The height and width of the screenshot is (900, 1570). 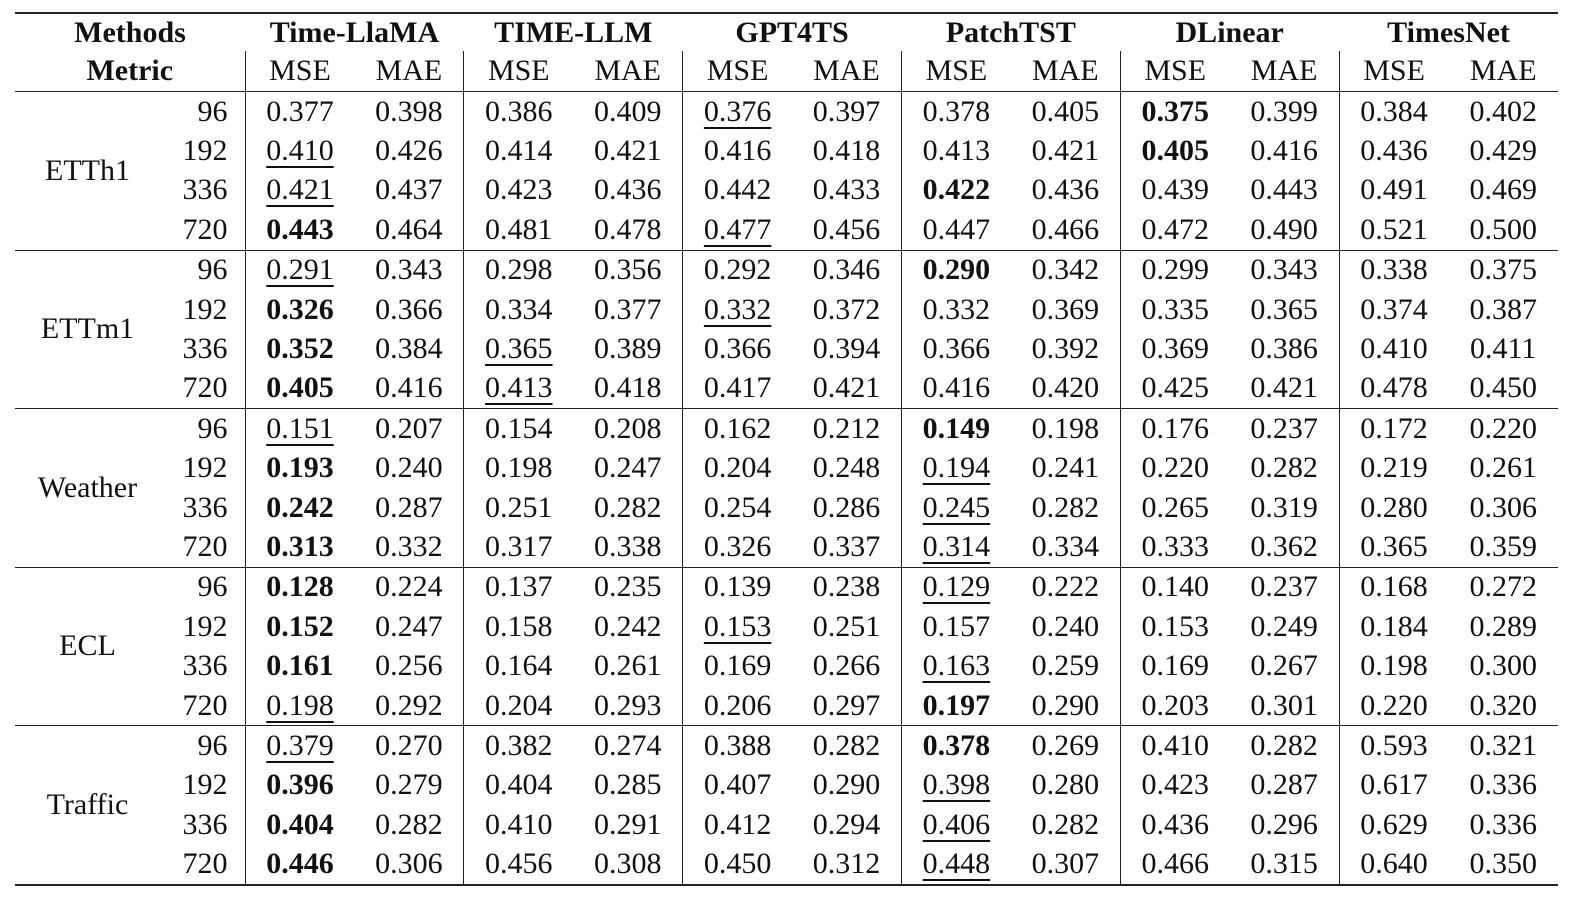 I want to click on dataset-name-text: Traffic, so click(x=87, y=805).